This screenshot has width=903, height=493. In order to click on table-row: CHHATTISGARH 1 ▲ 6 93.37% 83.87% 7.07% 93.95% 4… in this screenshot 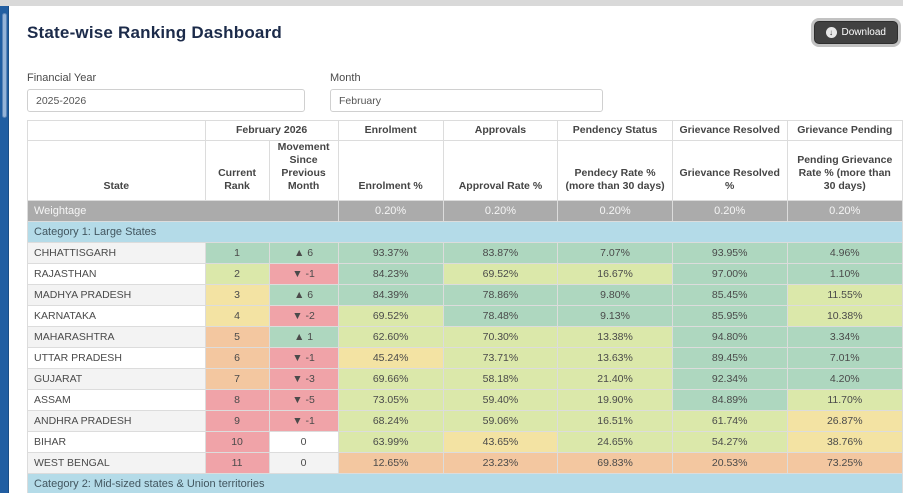, I will do `click(465, 252)`.